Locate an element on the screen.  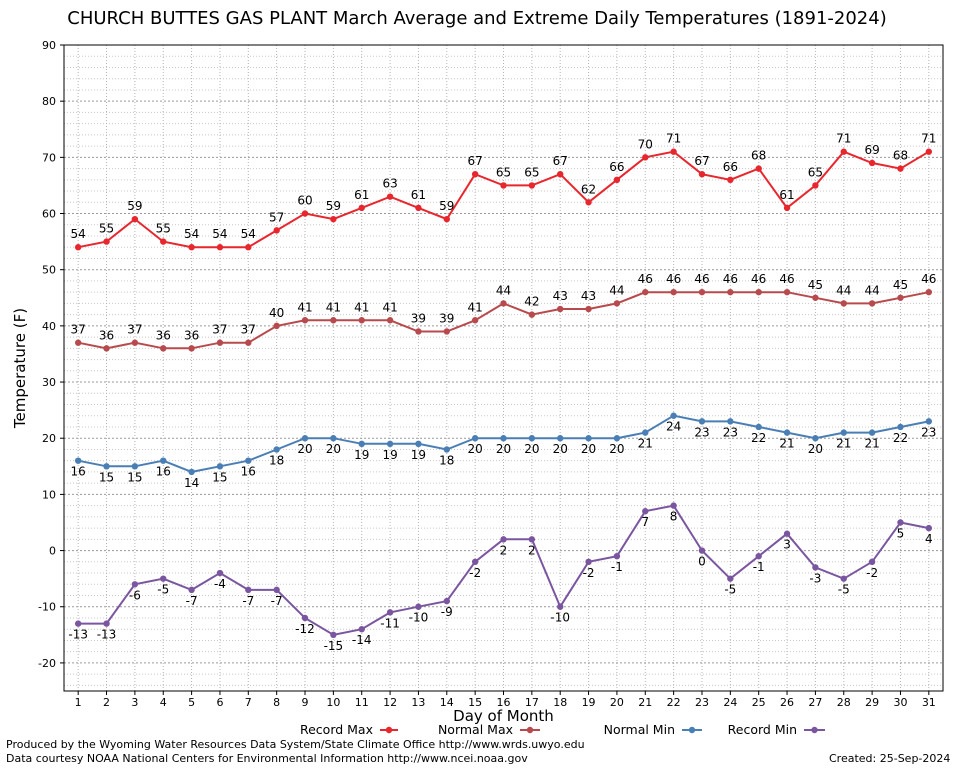
data-label-record-max: 57 is located at coordinates (276, 217).